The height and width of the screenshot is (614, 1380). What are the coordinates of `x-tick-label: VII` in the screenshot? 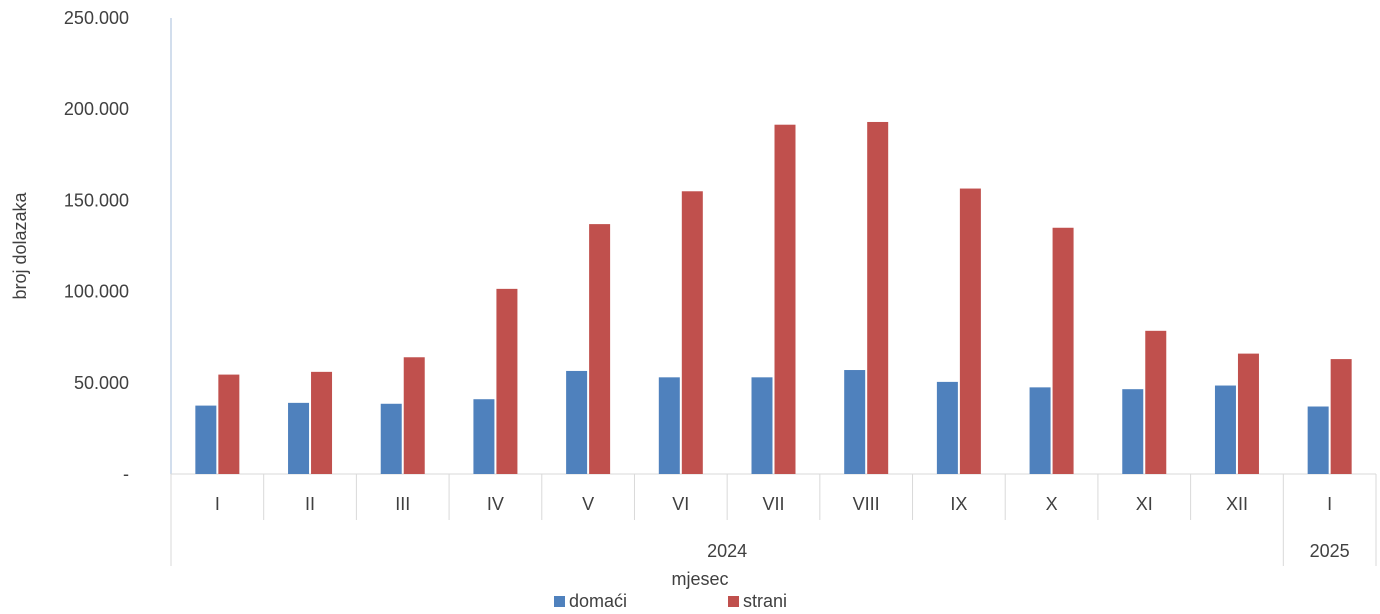 It's located at (773, 504).